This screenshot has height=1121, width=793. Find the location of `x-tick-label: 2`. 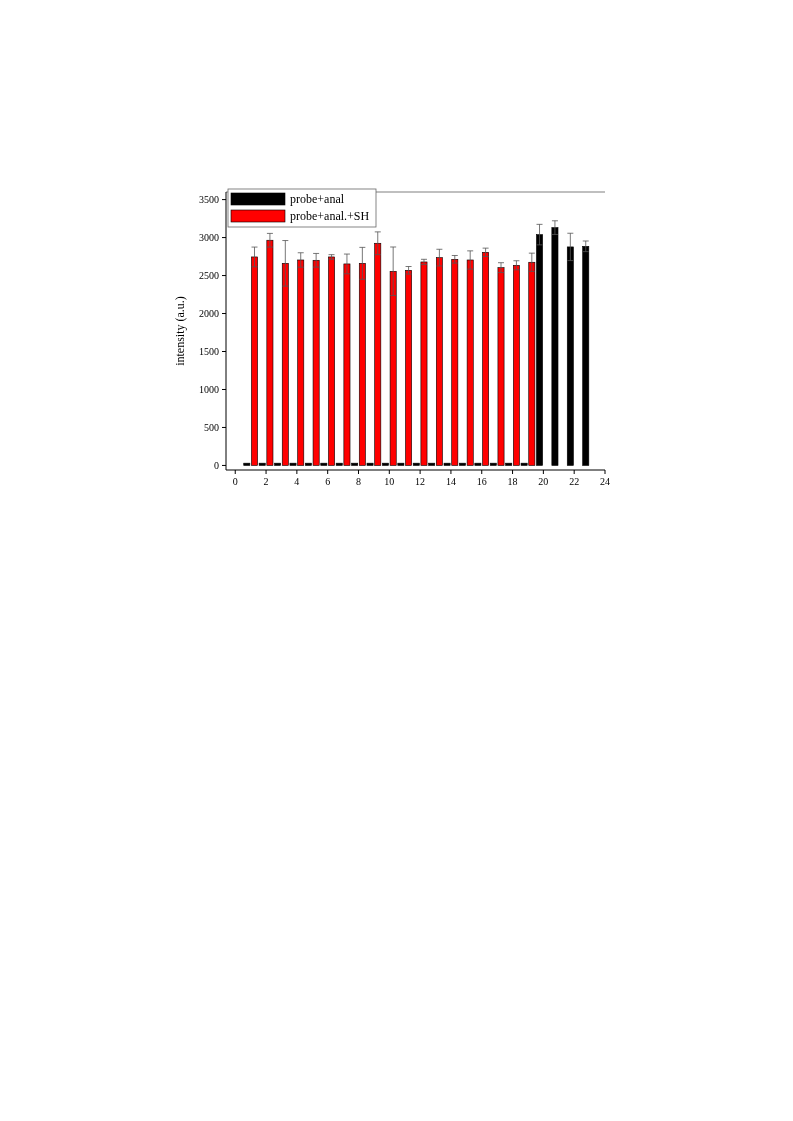

x-tick-label: 2 is located at coordinates (266, 481).